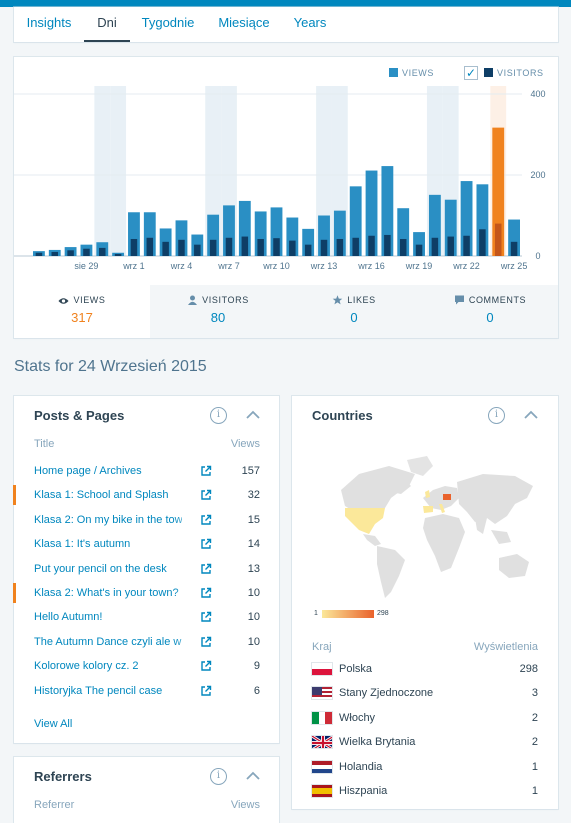 Image resolution: width=571 pixels, height=823 pixels. Describe the element at coordinates (537, 175) in the screenshot. I see `y-tick-label: 200` at that location.